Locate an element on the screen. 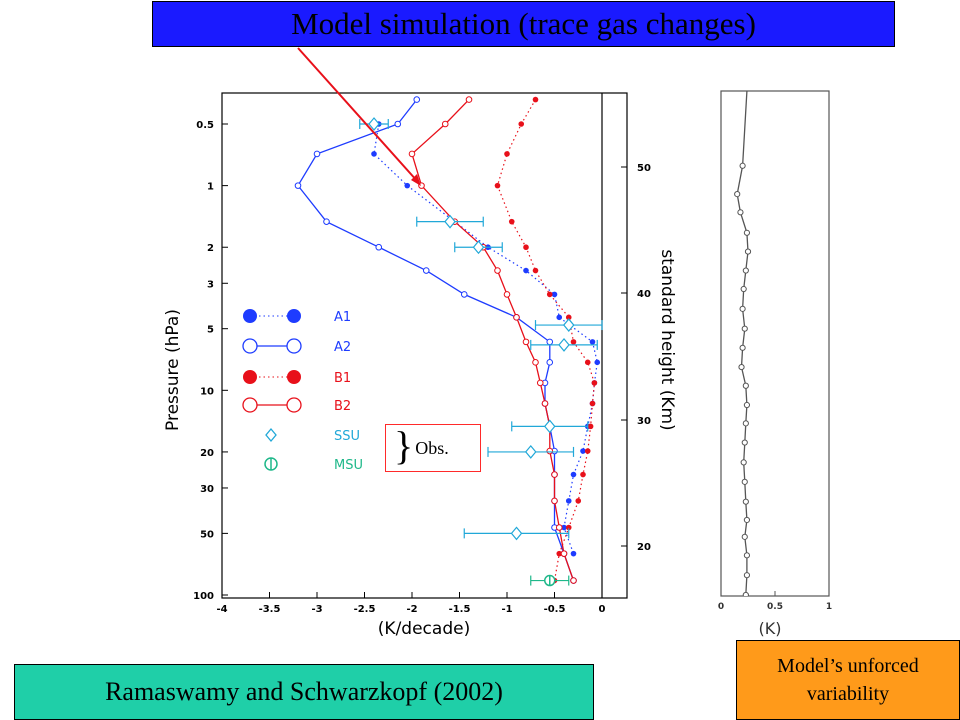  legend-marker-a2 is located at coordinates (294, 346).